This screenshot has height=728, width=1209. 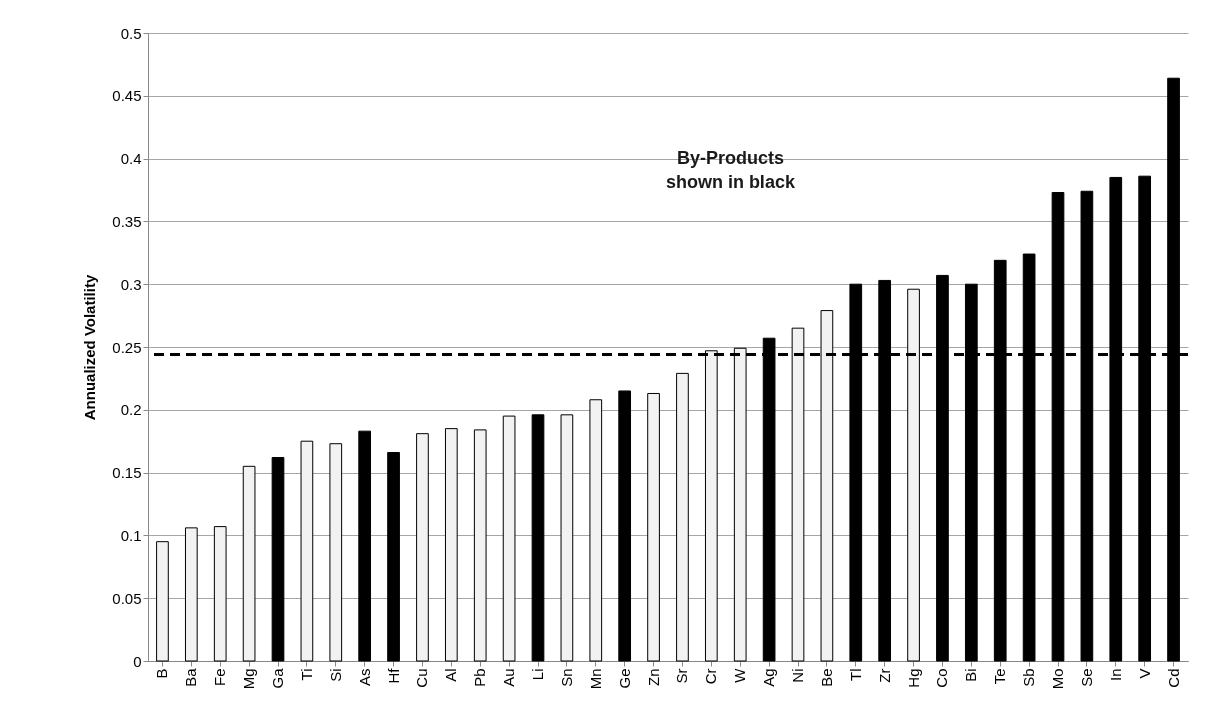 I want to click on x-tick-label: As, so click(x=364, y=677).